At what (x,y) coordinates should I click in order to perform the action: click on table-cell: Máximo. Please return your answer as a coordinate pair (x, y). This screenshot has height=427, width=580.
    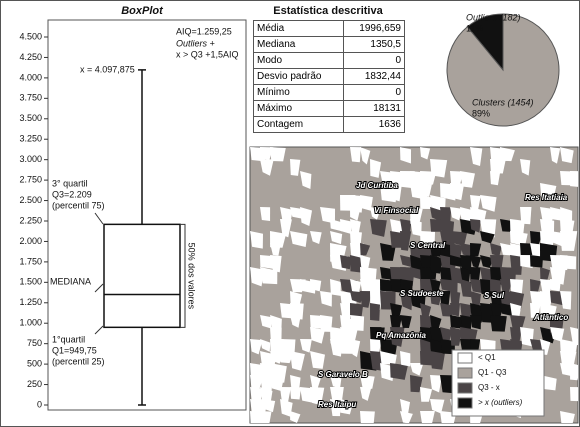
    Looking at the image, I should click on (298, 108).